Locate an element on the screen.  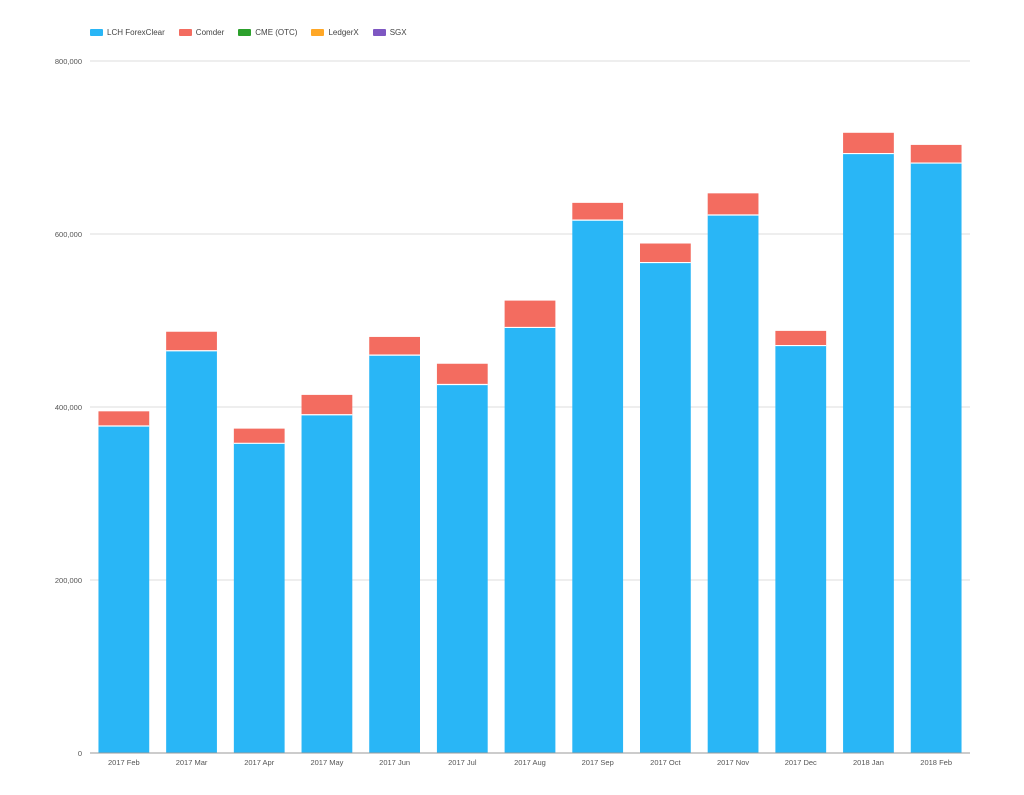
x-tick-label: 2017 Aug is located at coordinates (530, 762).